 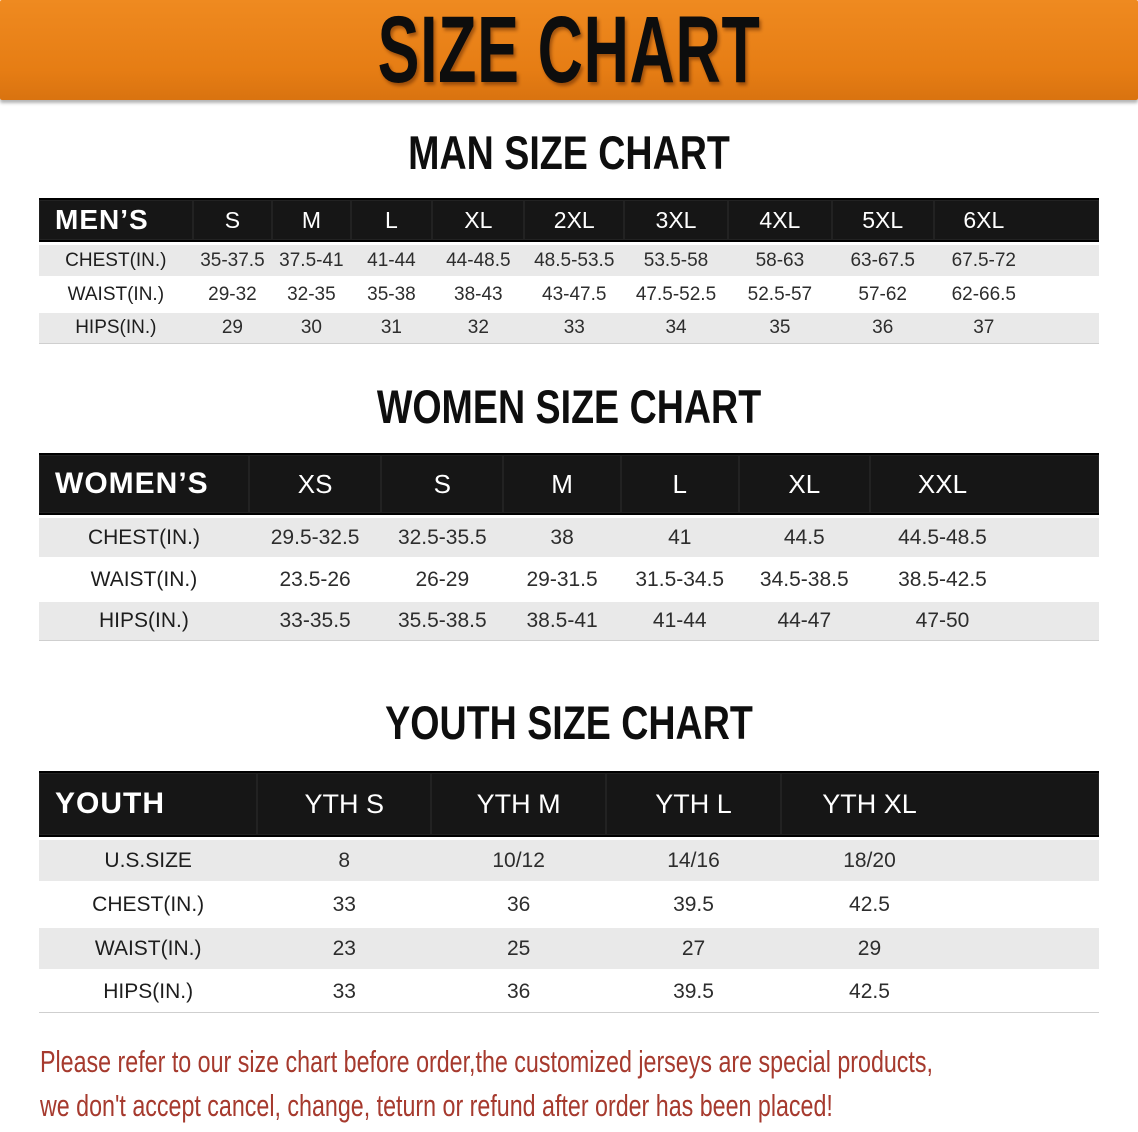 I want to click on youth-table-header: YOUTH YTH S YTH M YTH L YTH XL, so click(x=569, y=804).